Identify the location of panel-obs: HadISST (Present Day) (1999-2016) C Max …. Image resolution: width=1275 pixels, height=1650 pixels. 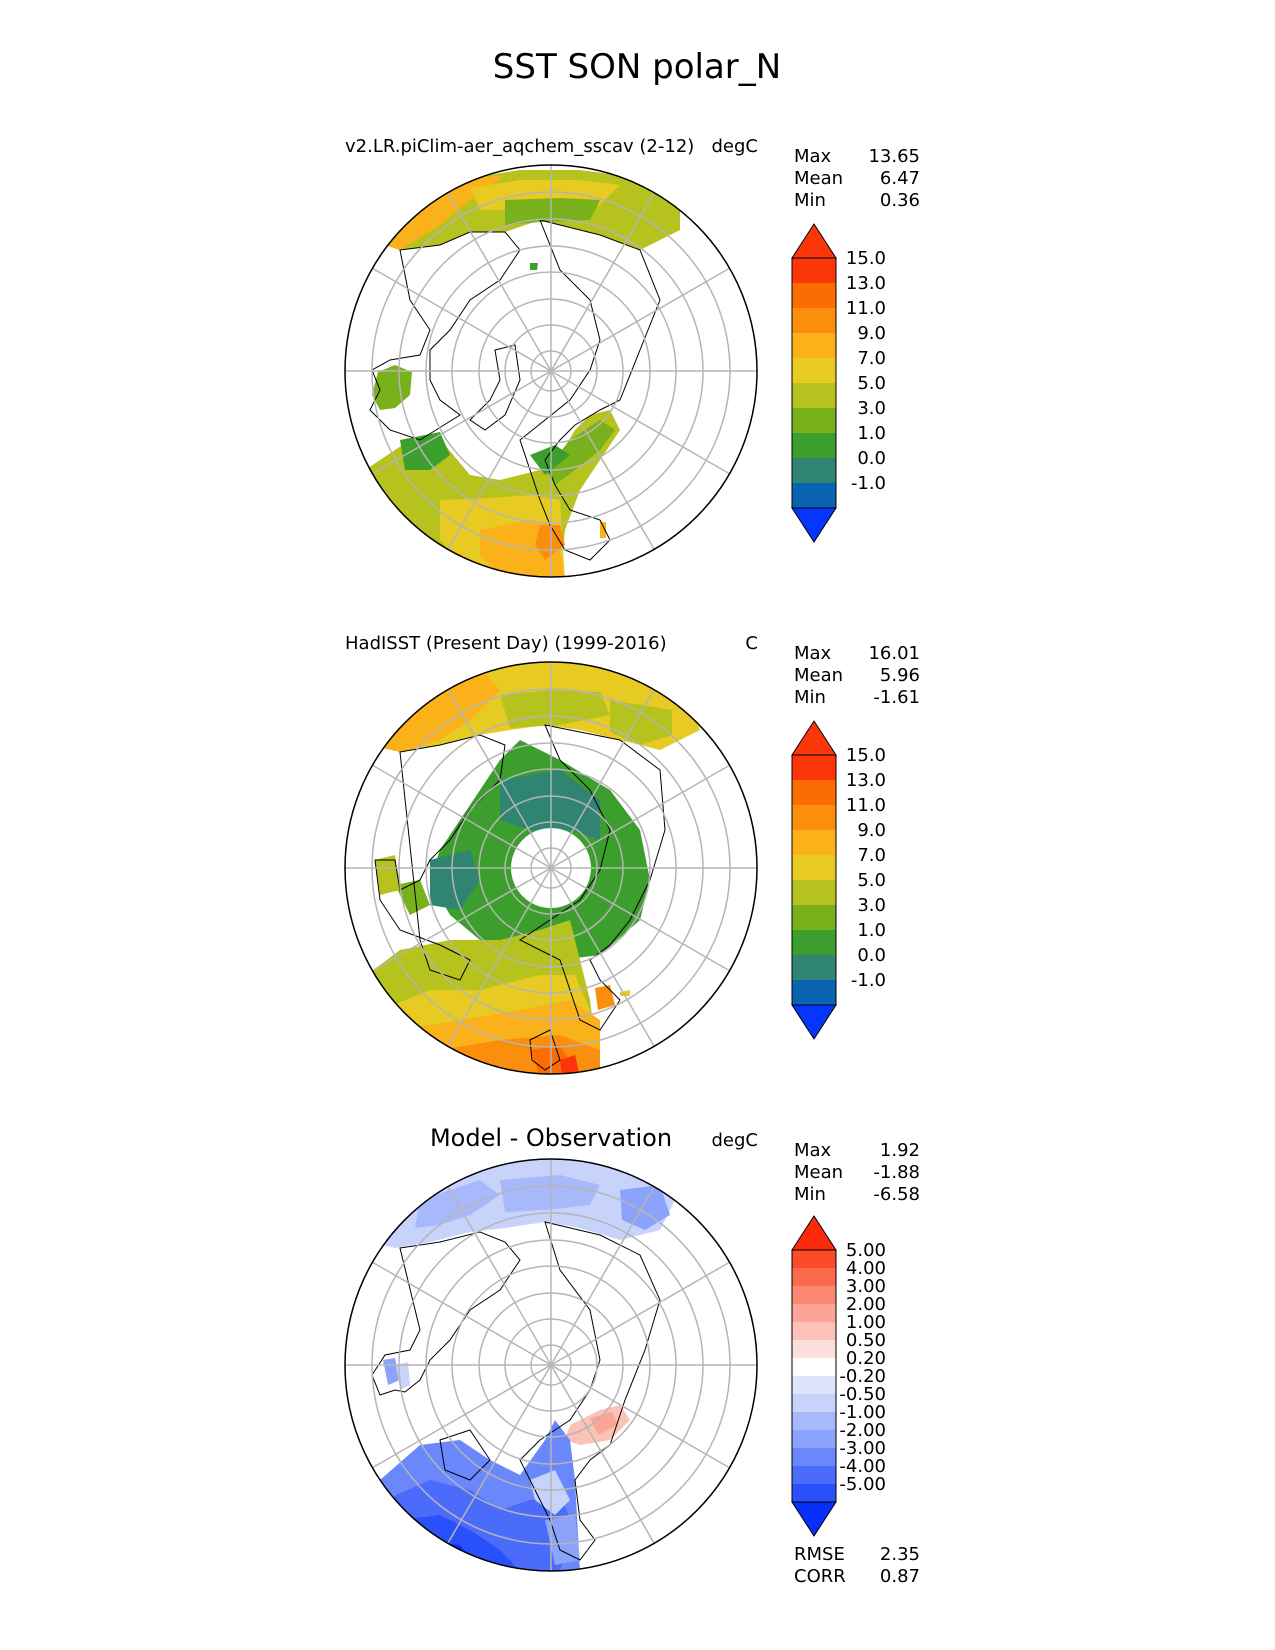
(632, 854).